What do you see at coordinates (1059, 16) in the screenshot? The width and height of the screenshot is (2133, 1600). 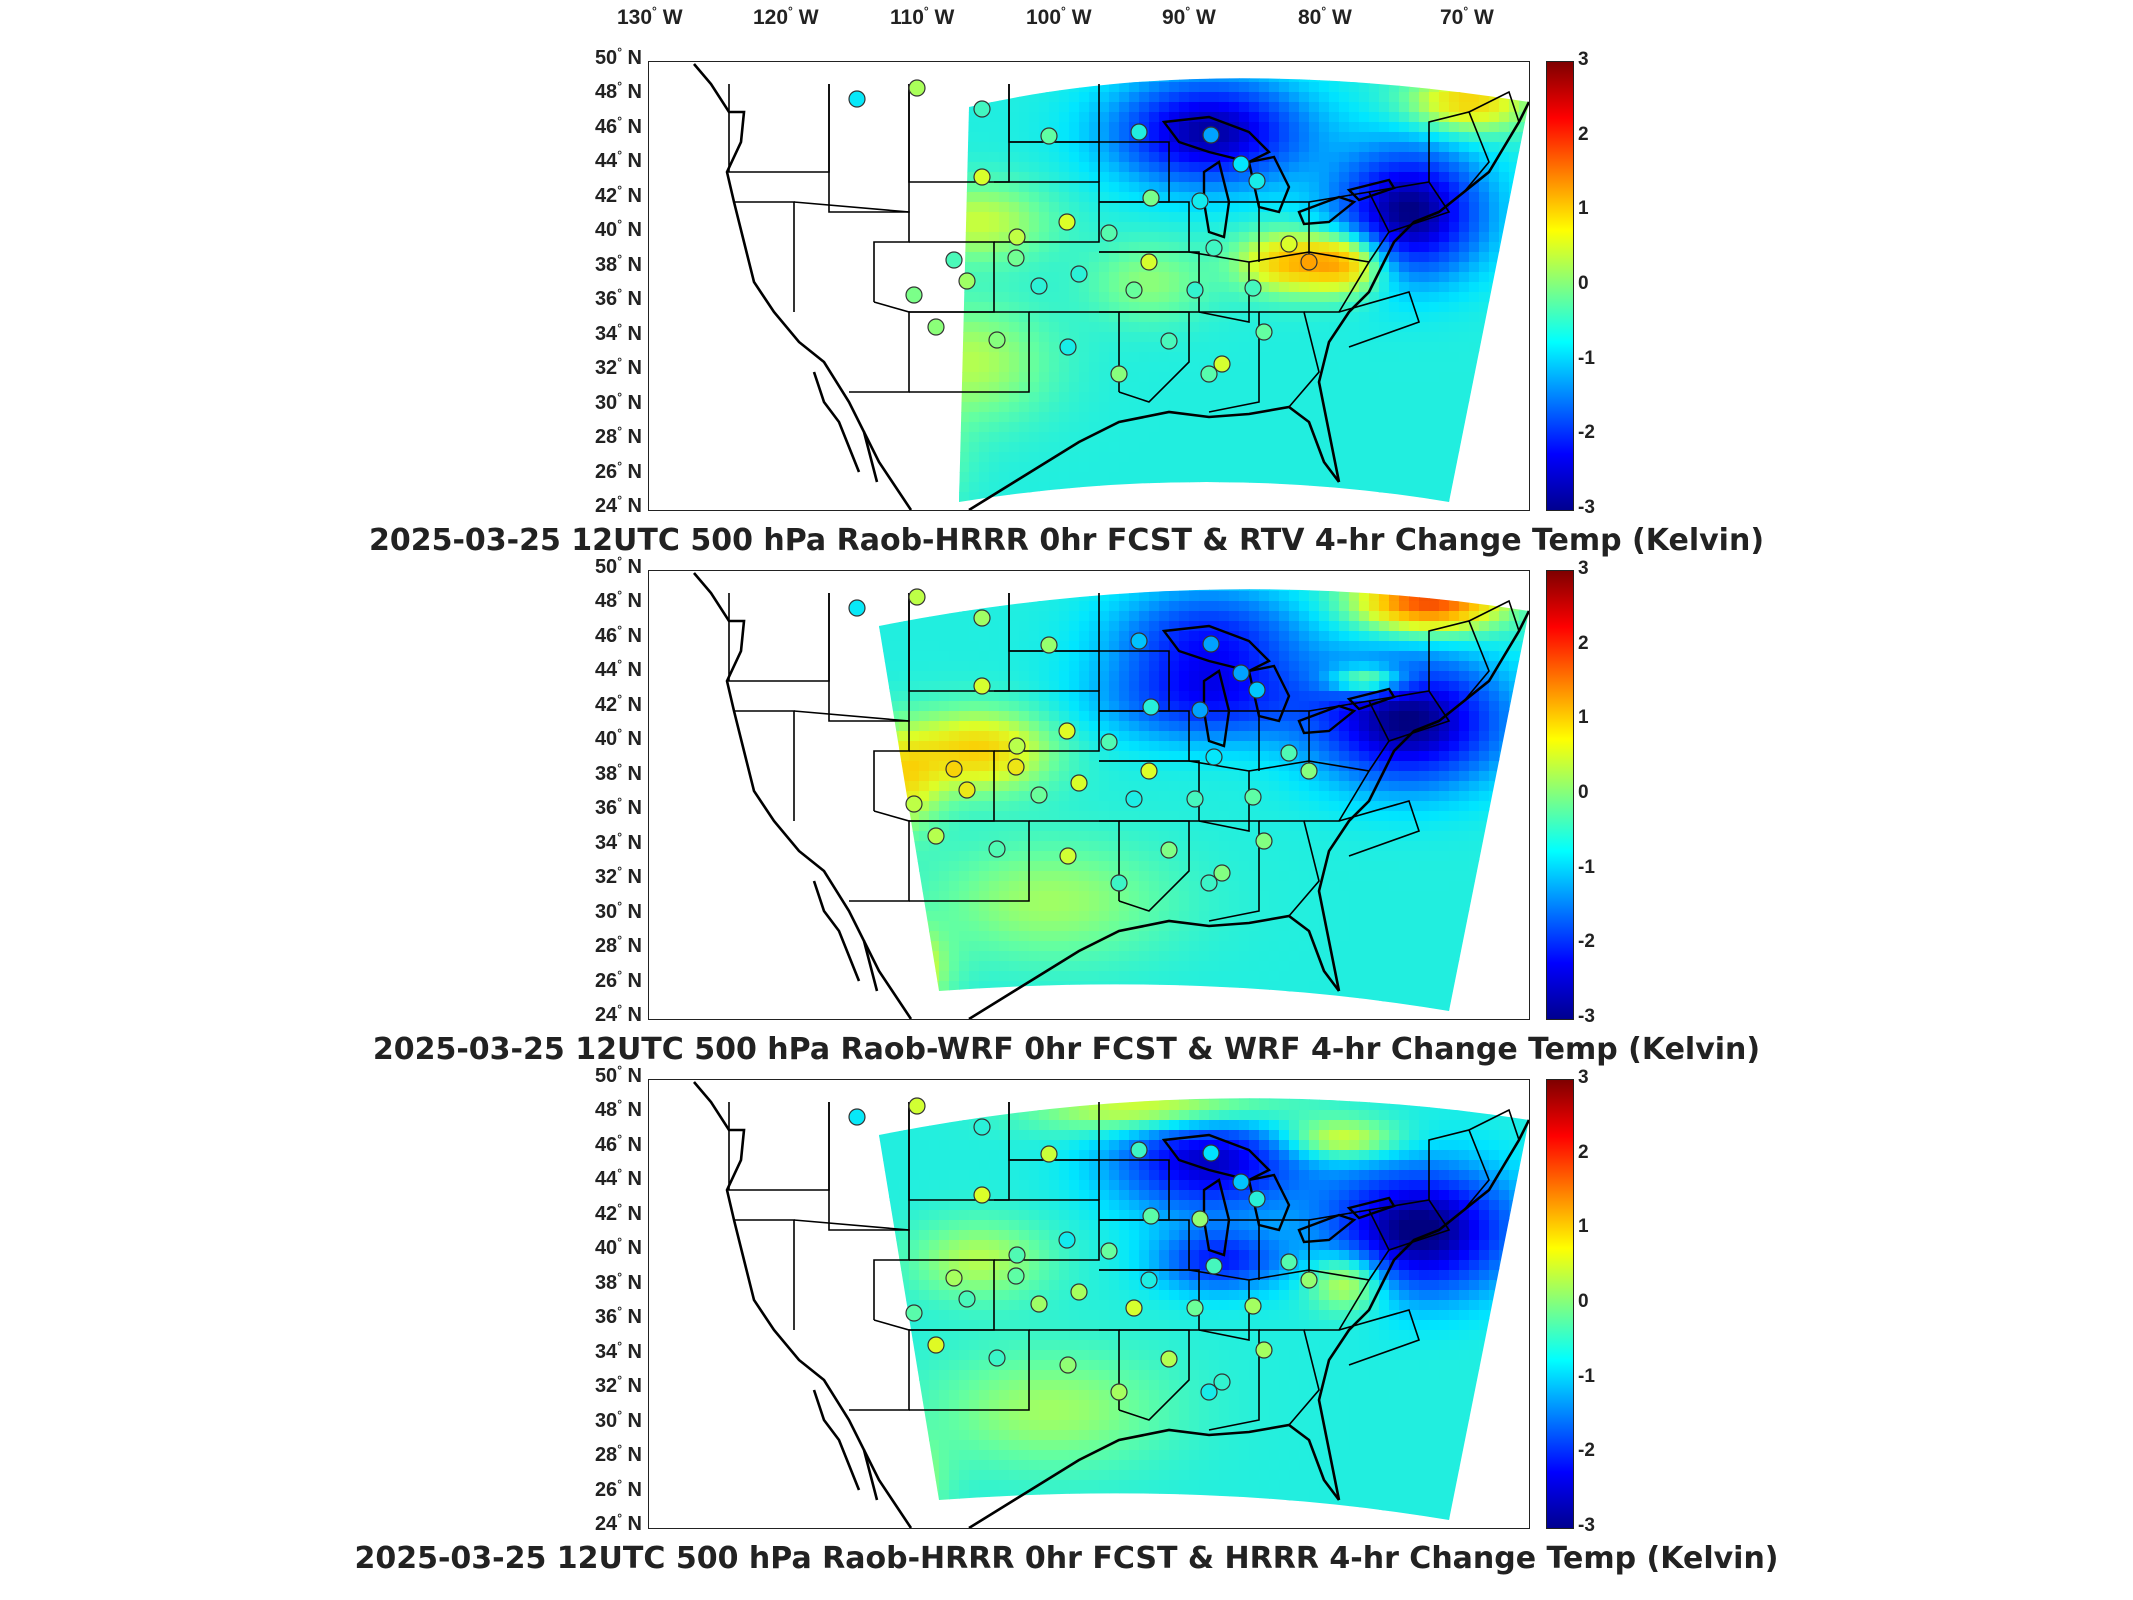 I see `lon-tick-label: 100° W` at bounding box center [1059, 16].